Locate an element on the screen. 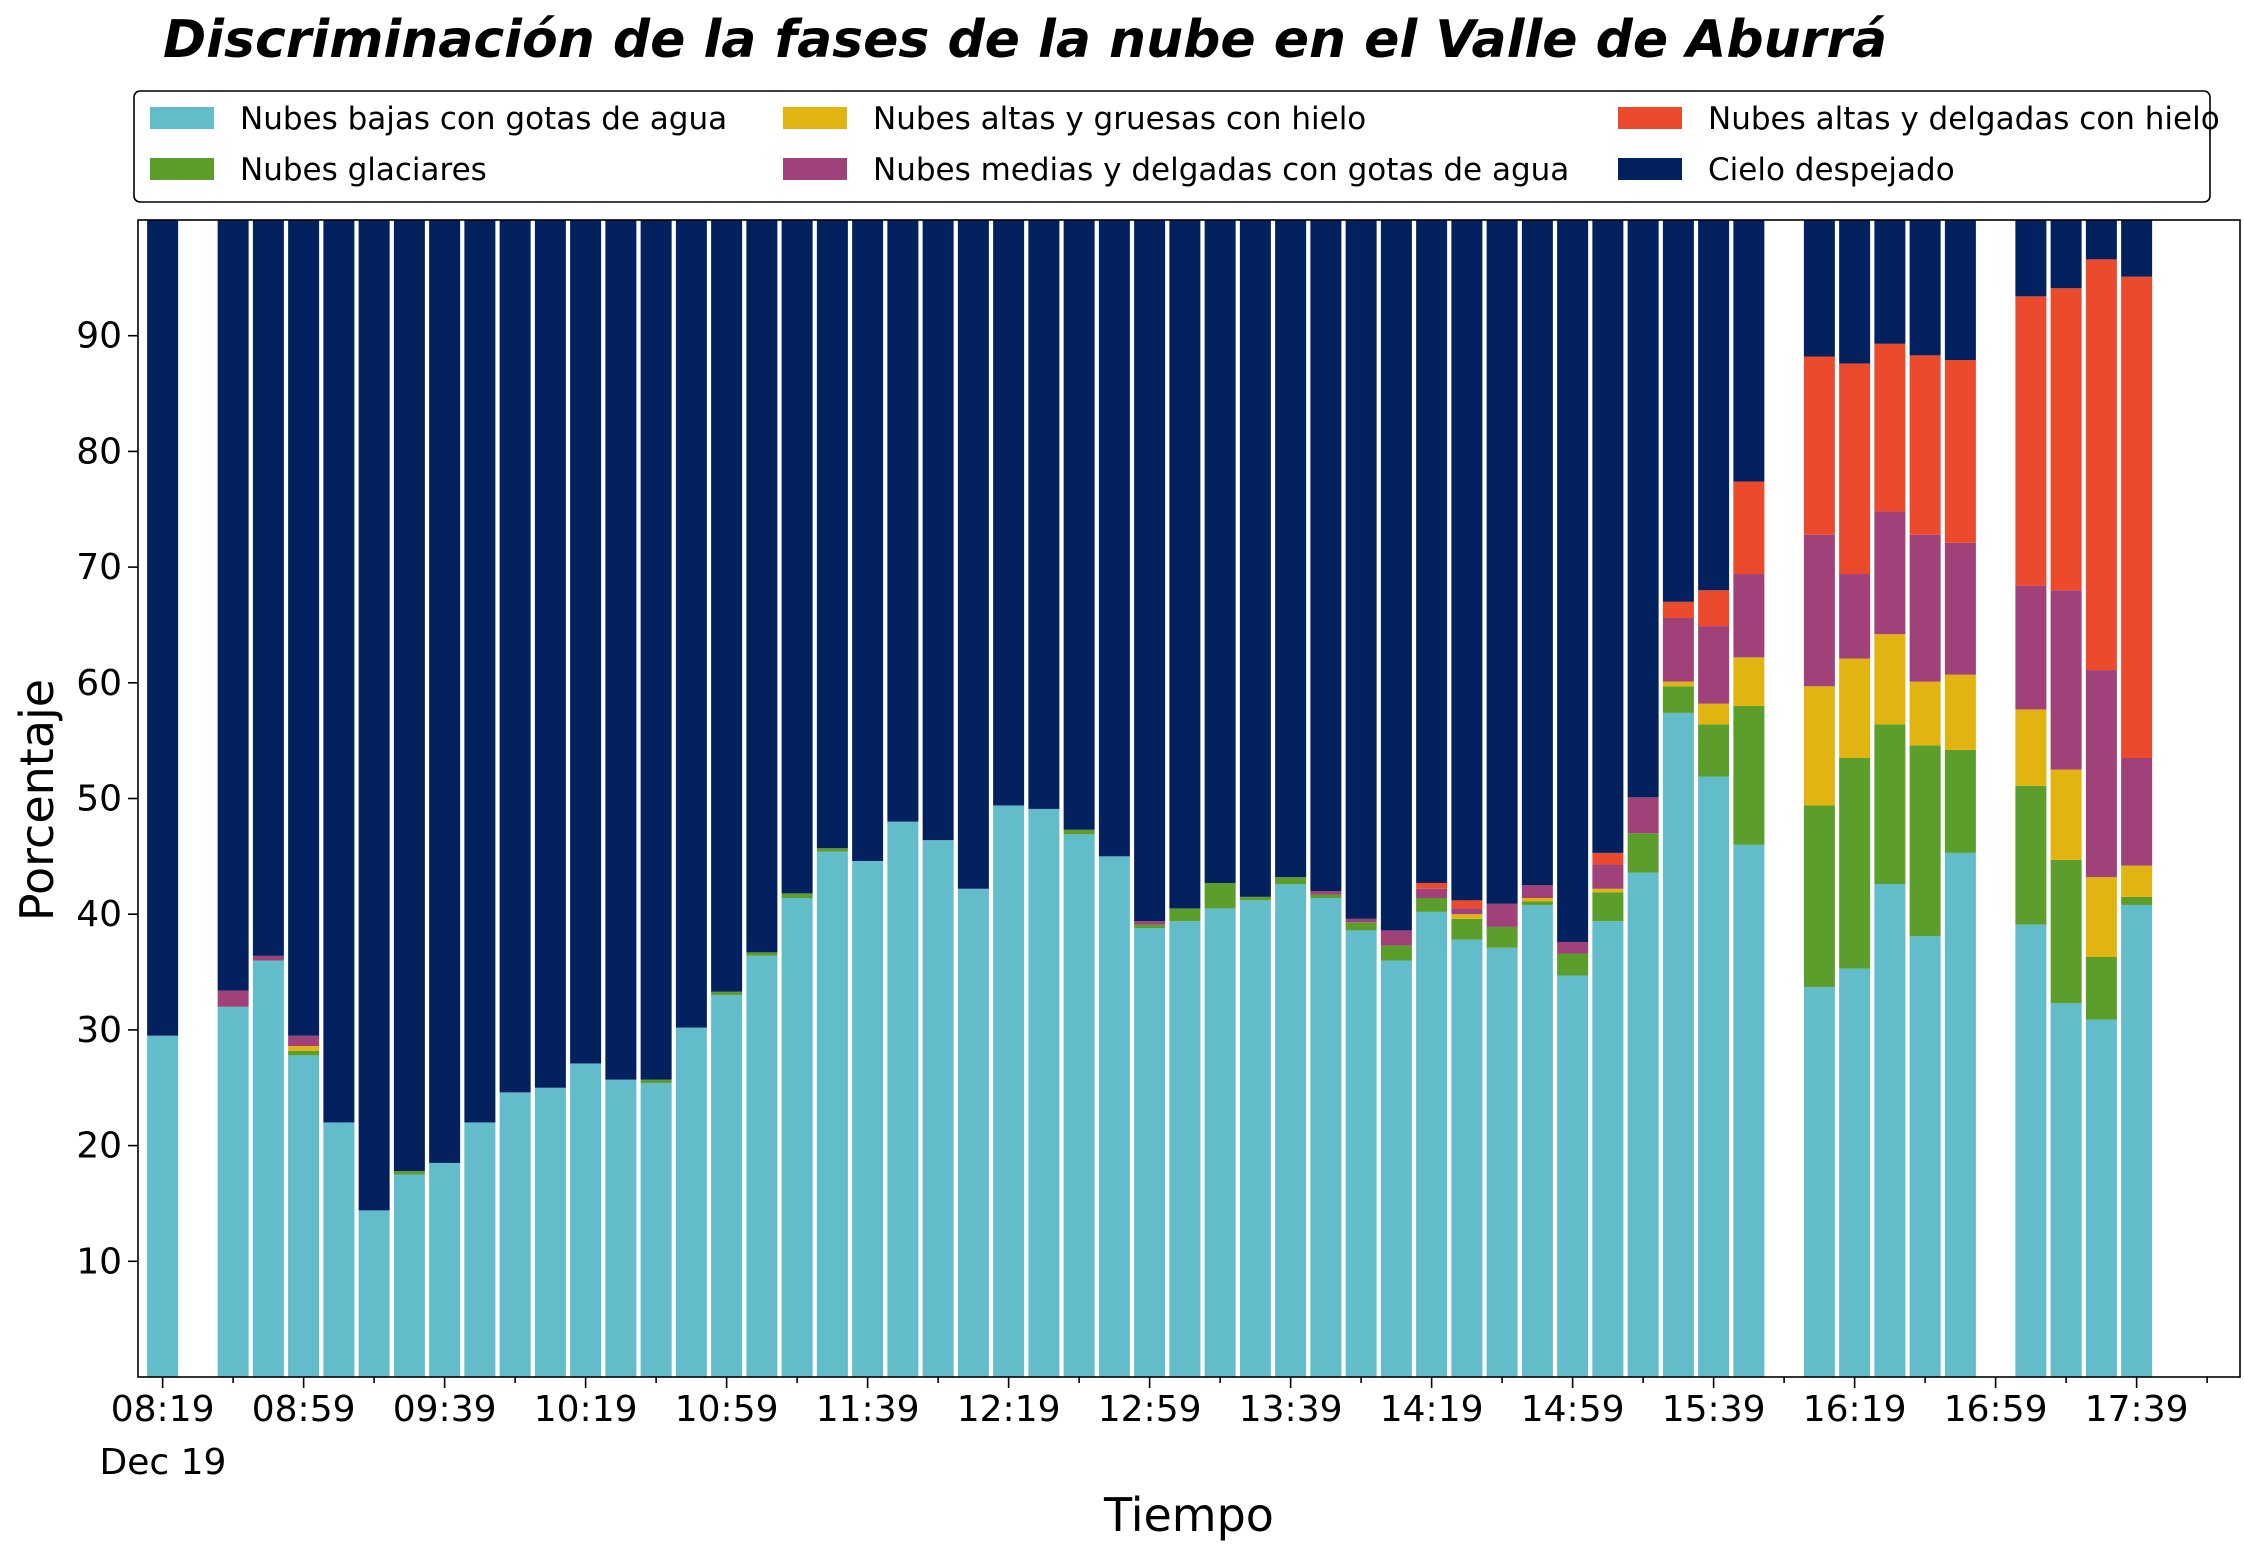 The width and height of the screenshot is (2244, 1559). y-axis: 10 20 30 40 50 60 70 80 90 is located at coordinates (107, 799).